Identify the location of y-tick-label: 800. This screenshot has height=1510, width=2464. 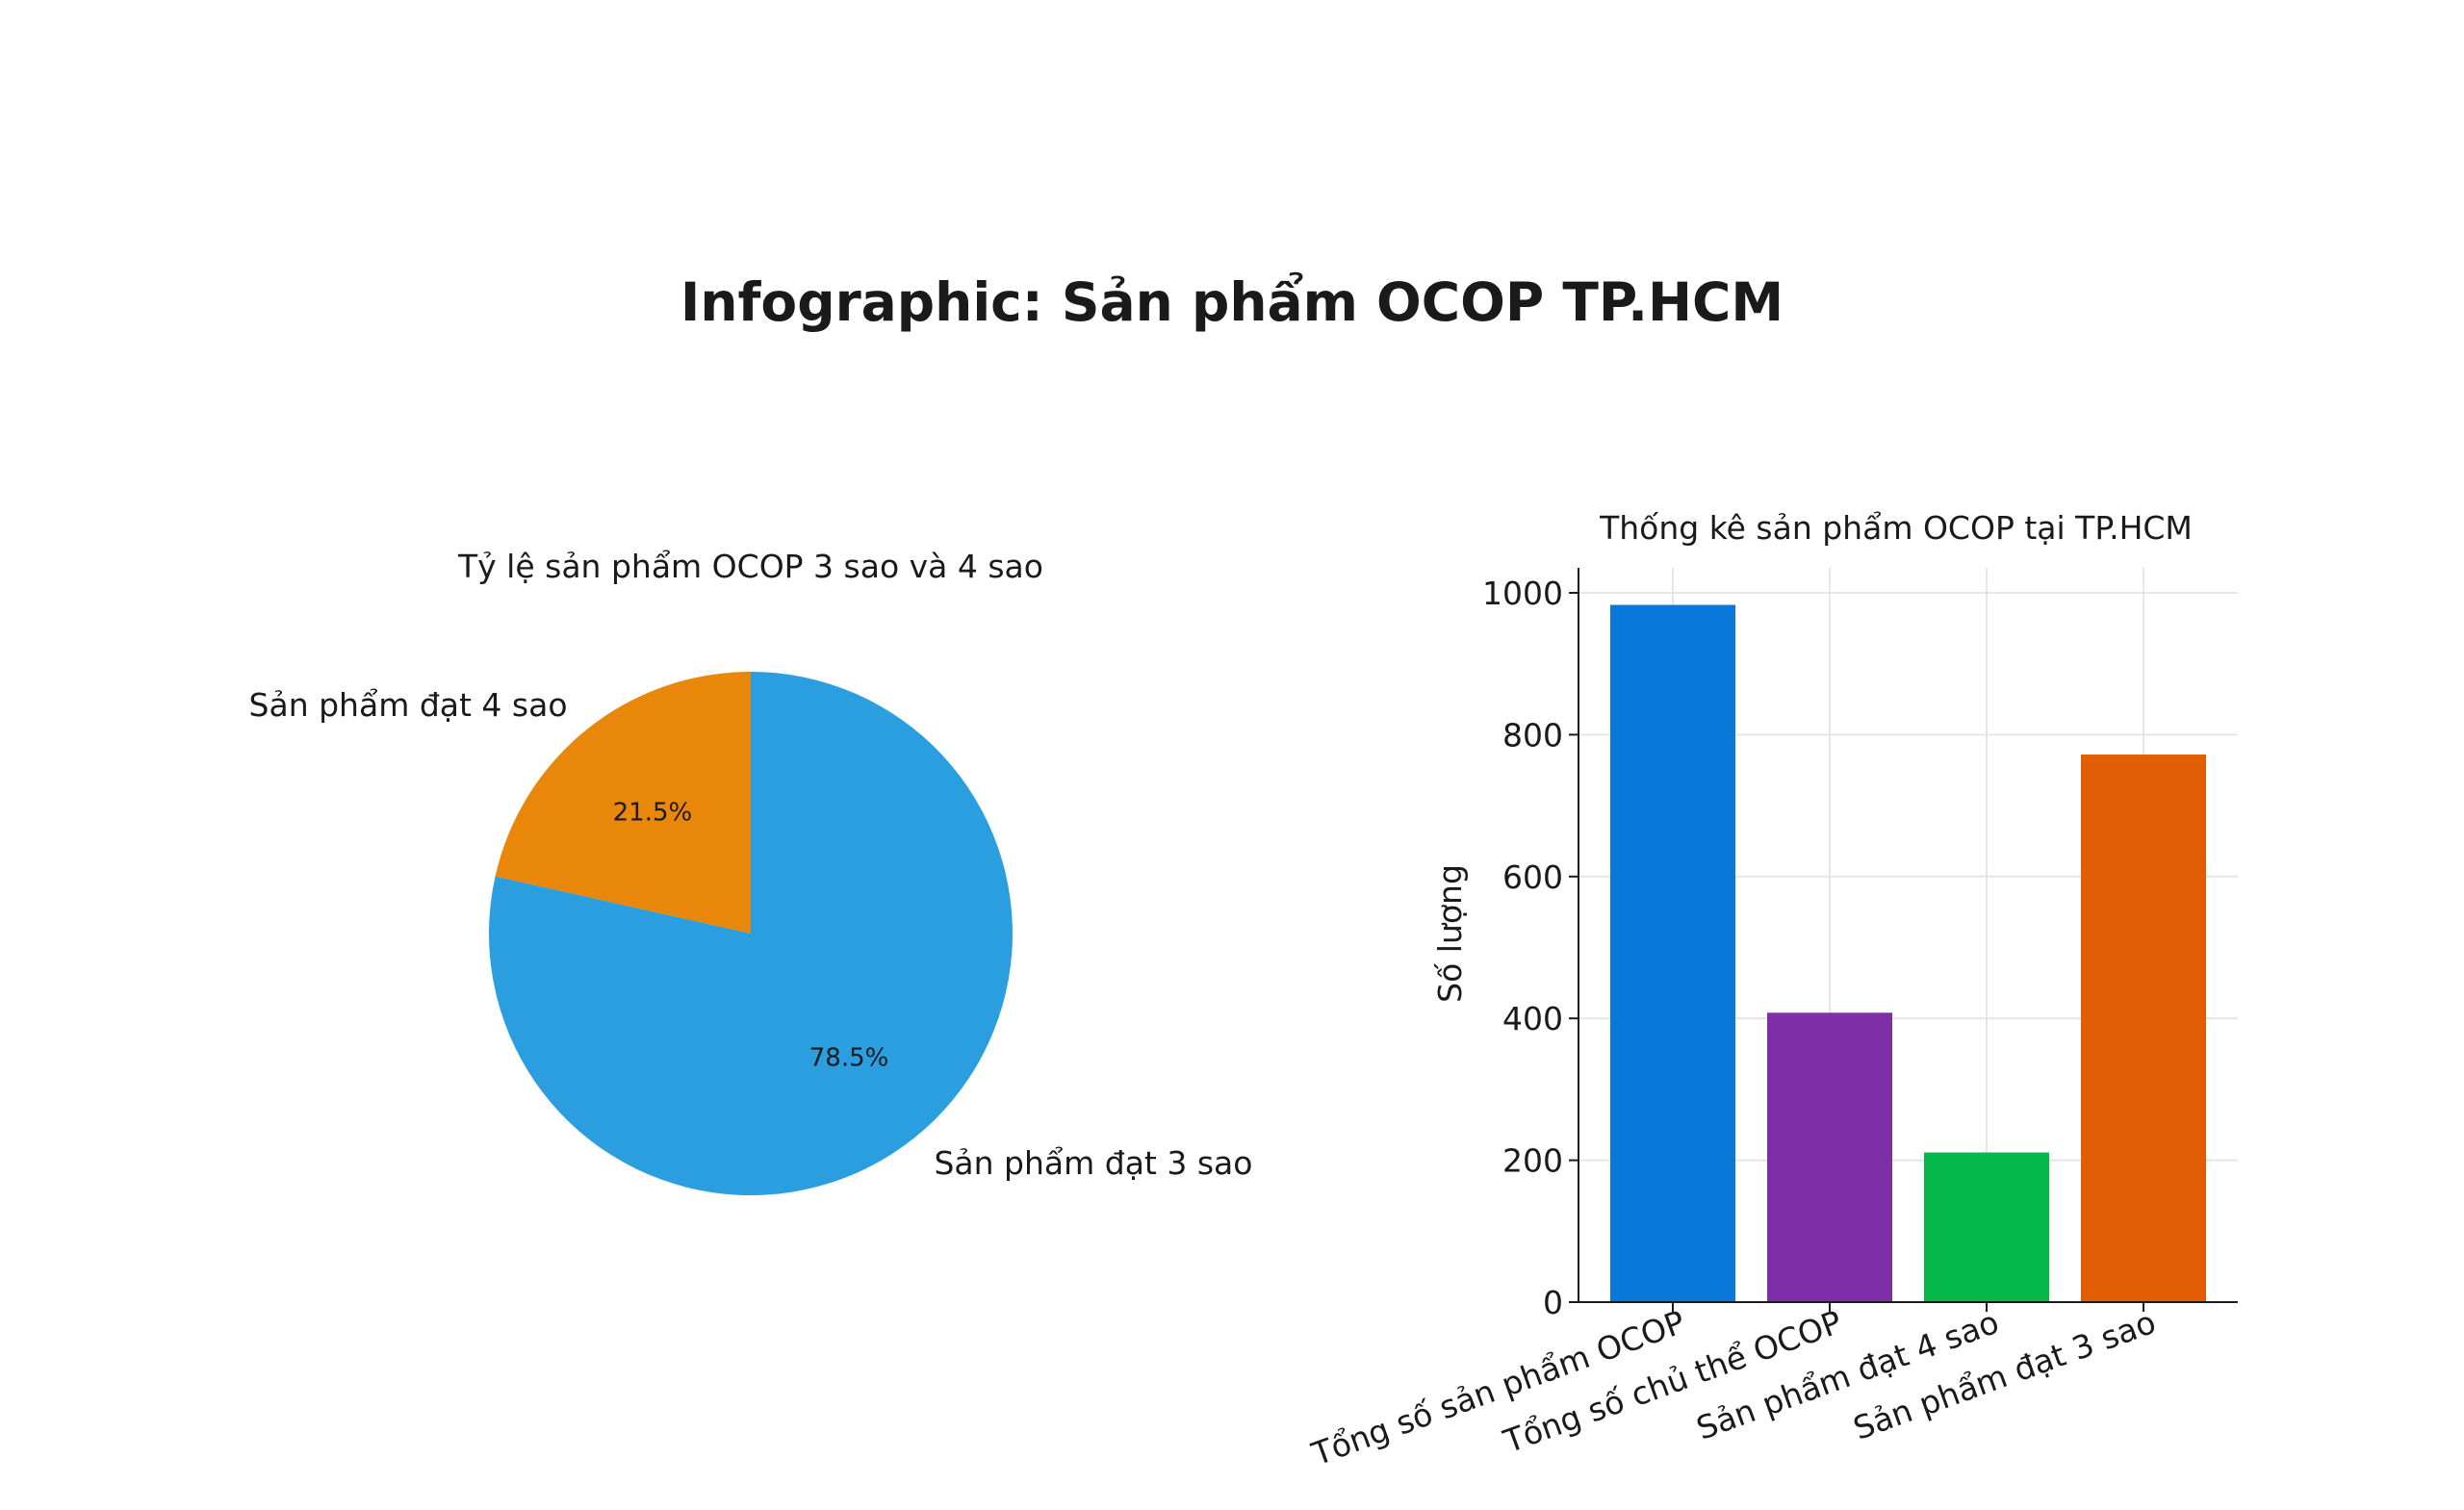
(1532, 735).